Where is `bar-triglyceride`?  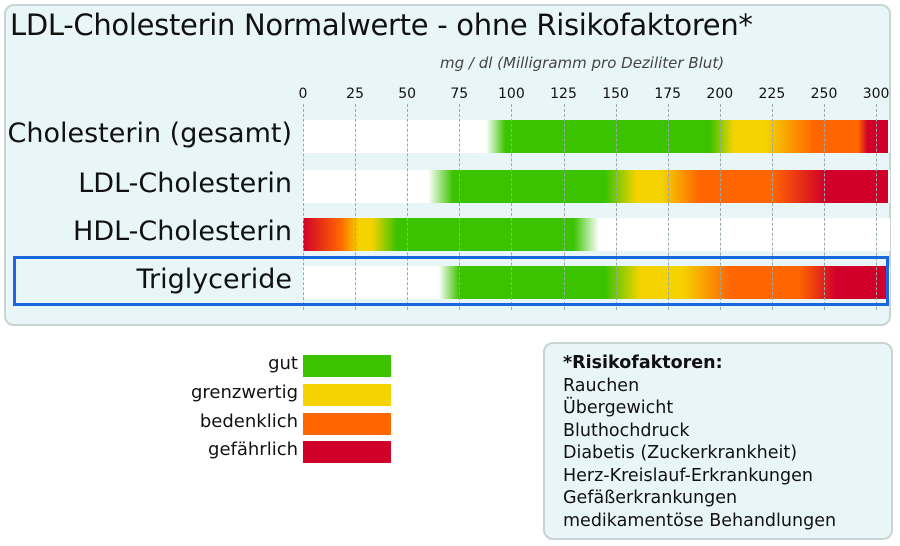
bar-triglyceride is located at coordinates (595, 282).